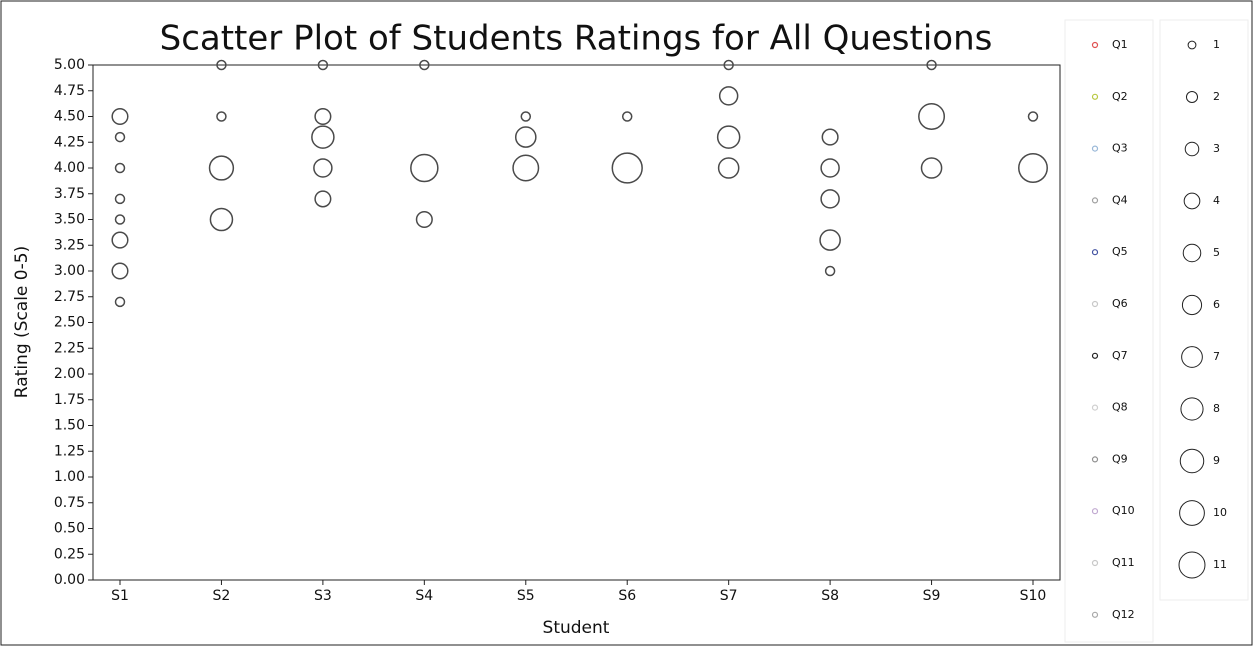  I want to click on legend-label: Q12, so click(1123, 614).